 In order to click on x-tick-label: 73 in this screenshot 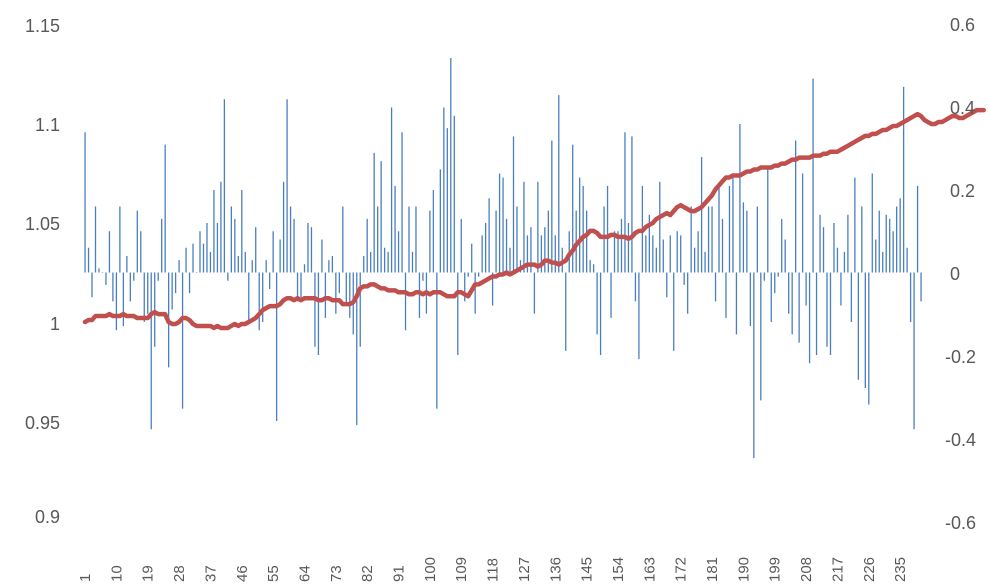, I will do `click(336, 573)`.